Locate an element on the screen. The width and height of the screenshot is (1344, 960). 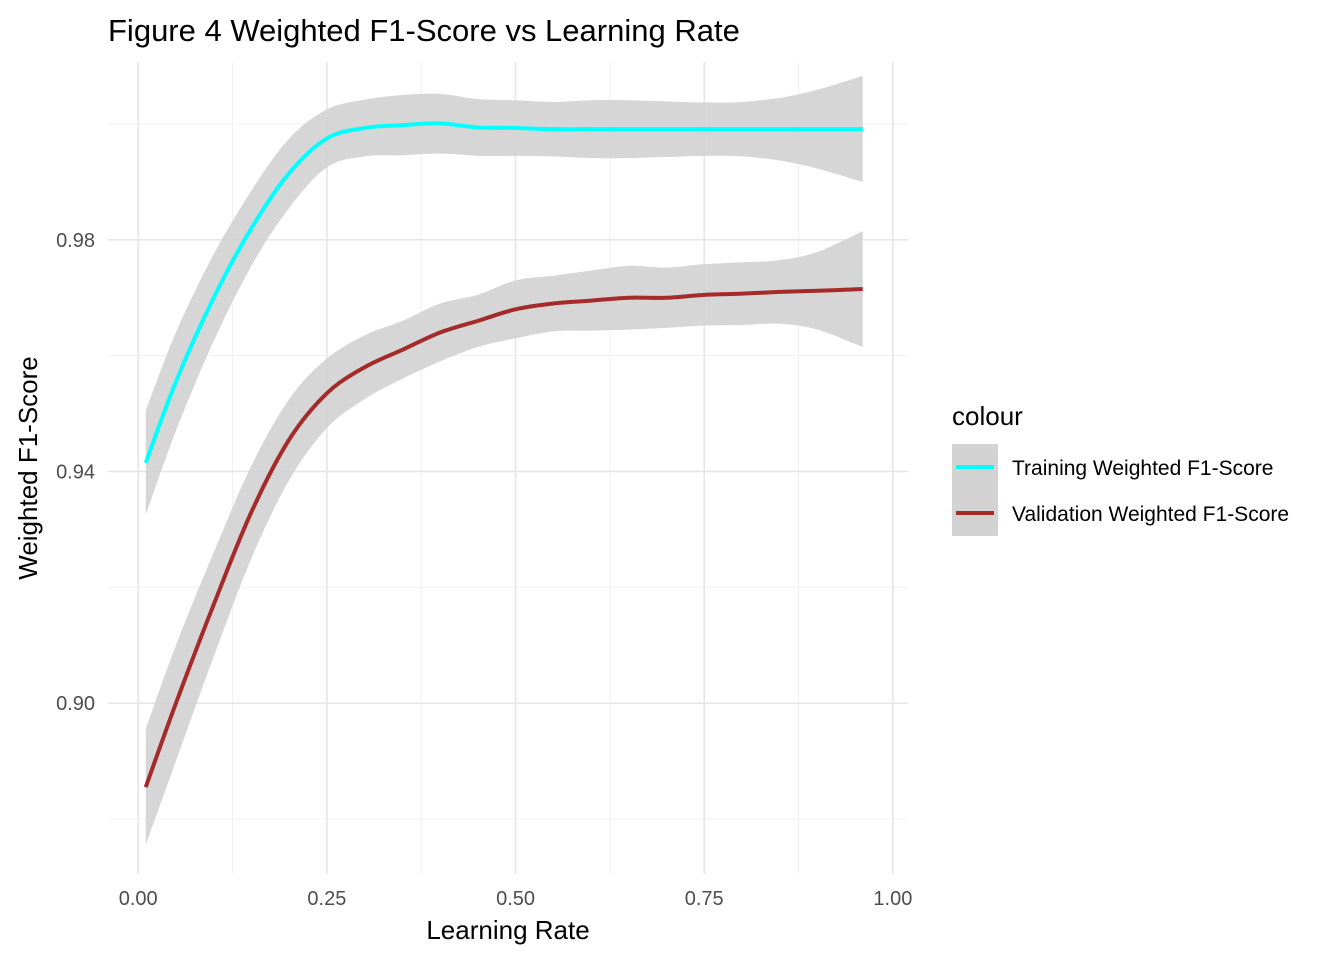
x-tick-label-3: 0.75 is located at coordinates (704, 899).